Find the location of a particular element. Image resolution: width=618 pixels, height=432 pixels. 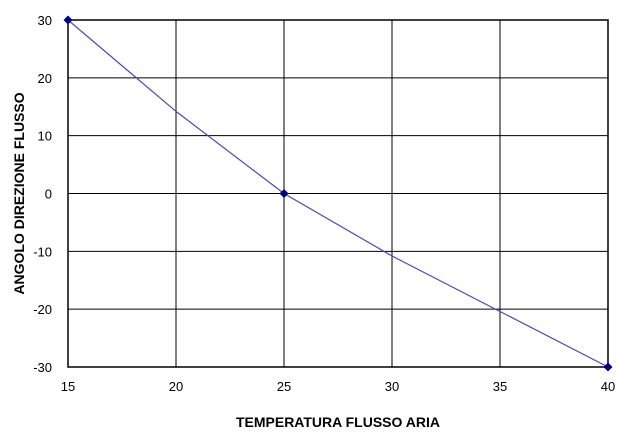

x-tick-label: 15 is located at coordinates (68, 386).